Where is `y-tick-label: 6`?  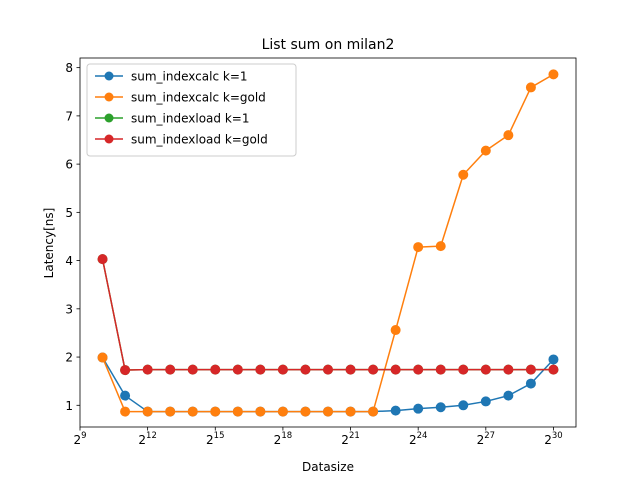 y-tick-label: 6 is located at coordinates (69, 165).